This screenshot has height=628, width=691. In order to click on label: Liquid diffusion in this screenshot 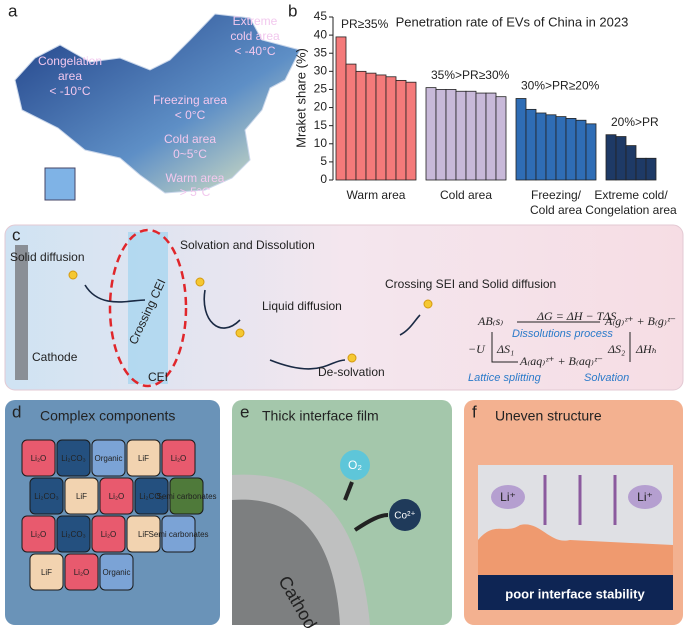, I will do `click(302, 306)`.